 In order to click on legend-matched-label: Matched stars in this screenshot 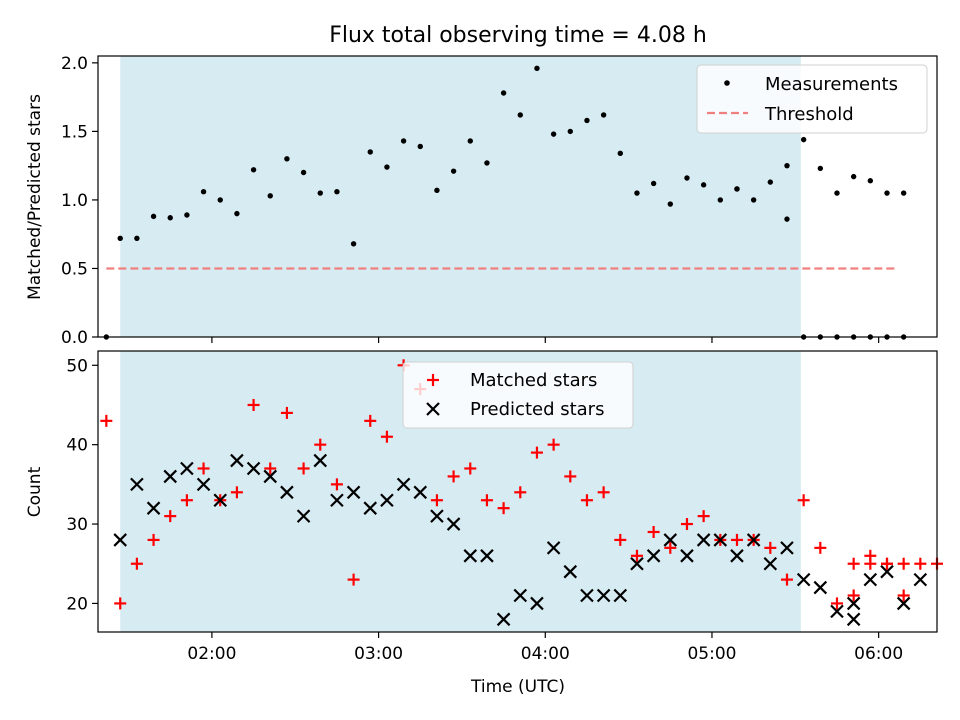, I will do `click(533, 380)`.